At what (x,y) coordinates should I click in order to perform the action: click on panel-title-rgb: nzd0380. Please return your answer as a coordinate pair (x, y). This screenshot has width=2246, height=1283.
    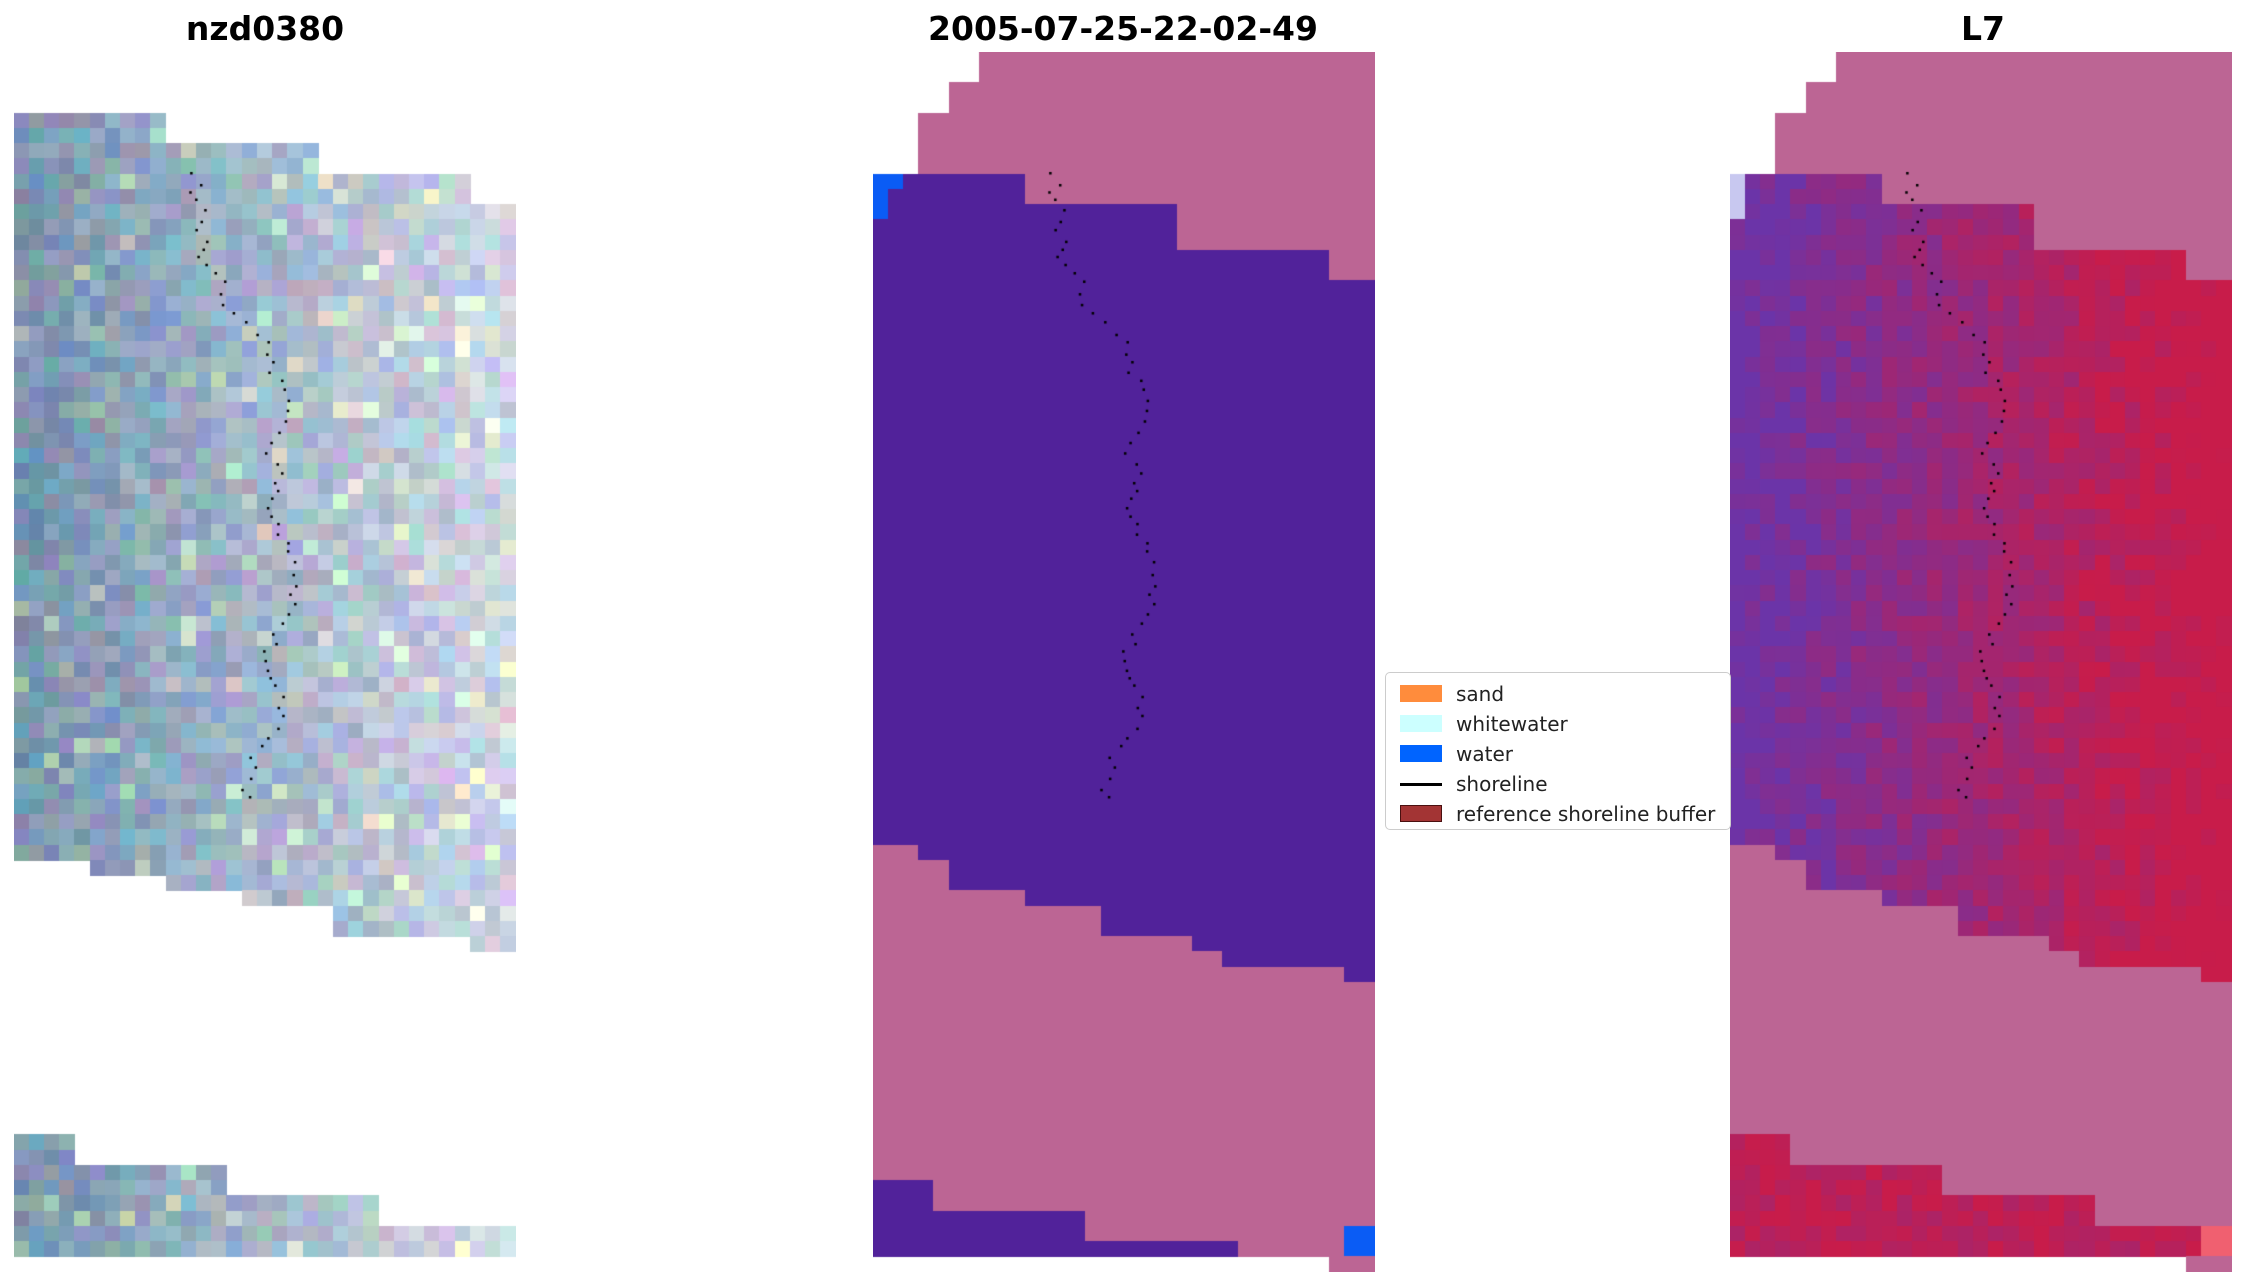
    Looking at the image, I should click on (265, 28).